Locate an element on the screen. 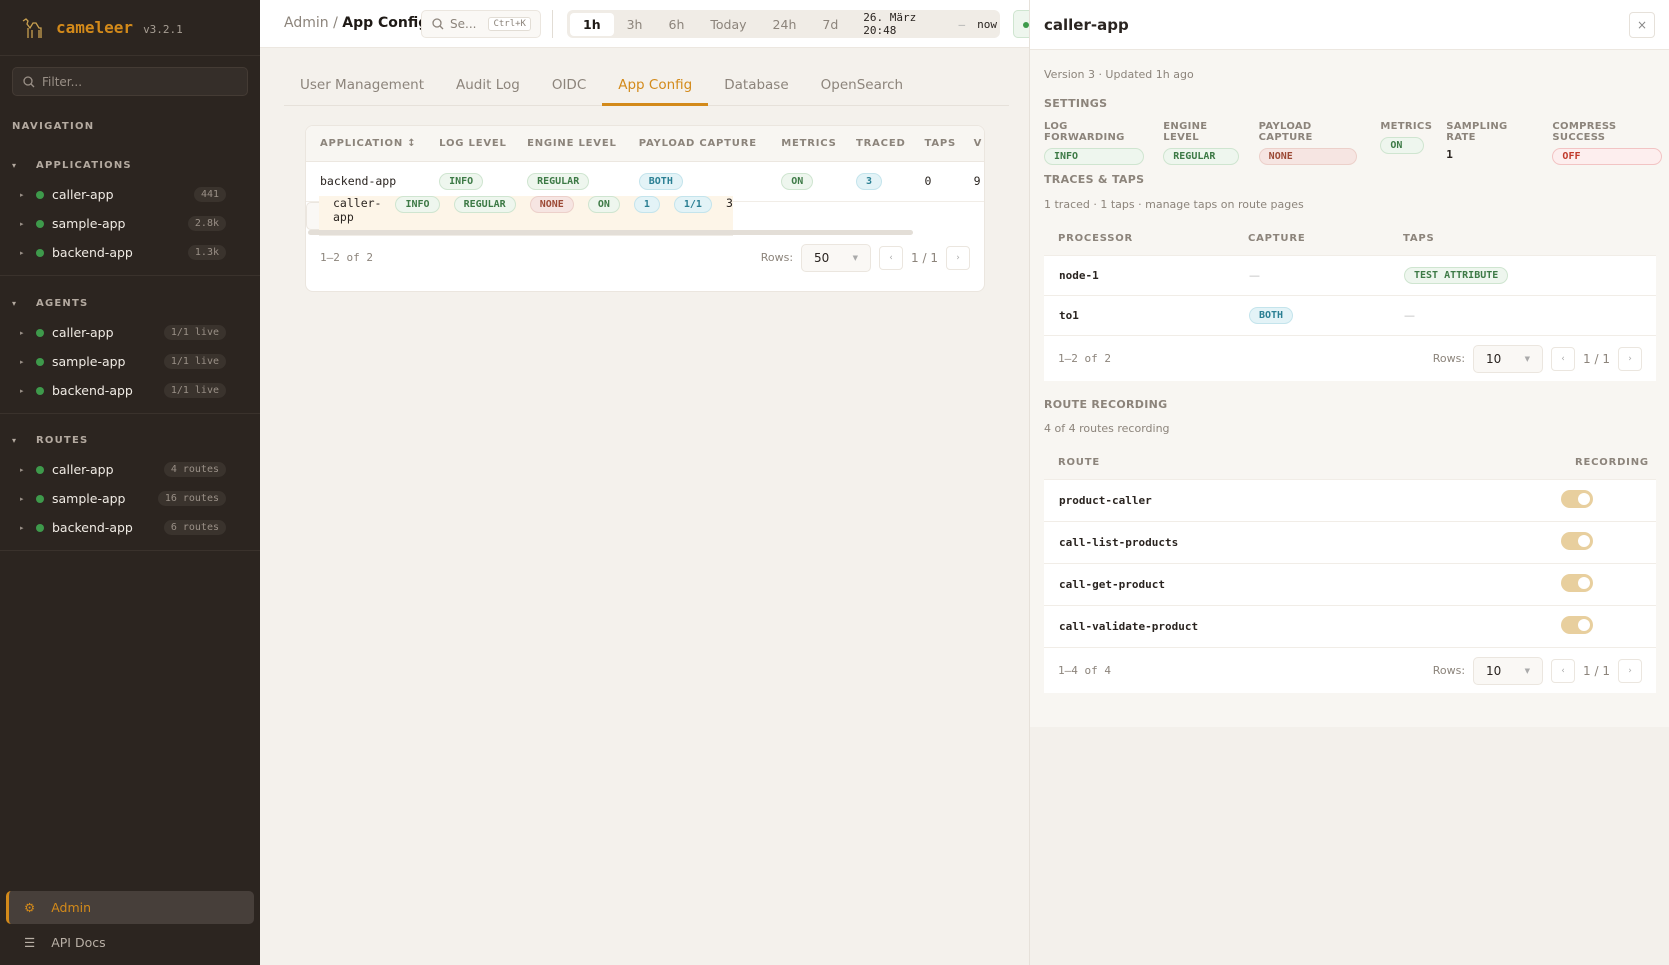  section-header: ▾ AGENTS is located at coordinates (130, 303).